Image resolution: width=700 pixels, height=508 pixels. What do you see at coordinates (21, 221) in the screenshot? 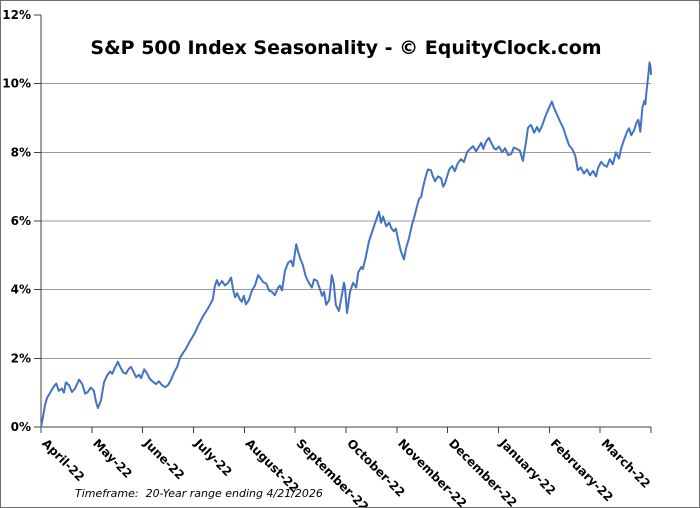
I see `y-tick-label: 6%` at bounding box center [21, 221].